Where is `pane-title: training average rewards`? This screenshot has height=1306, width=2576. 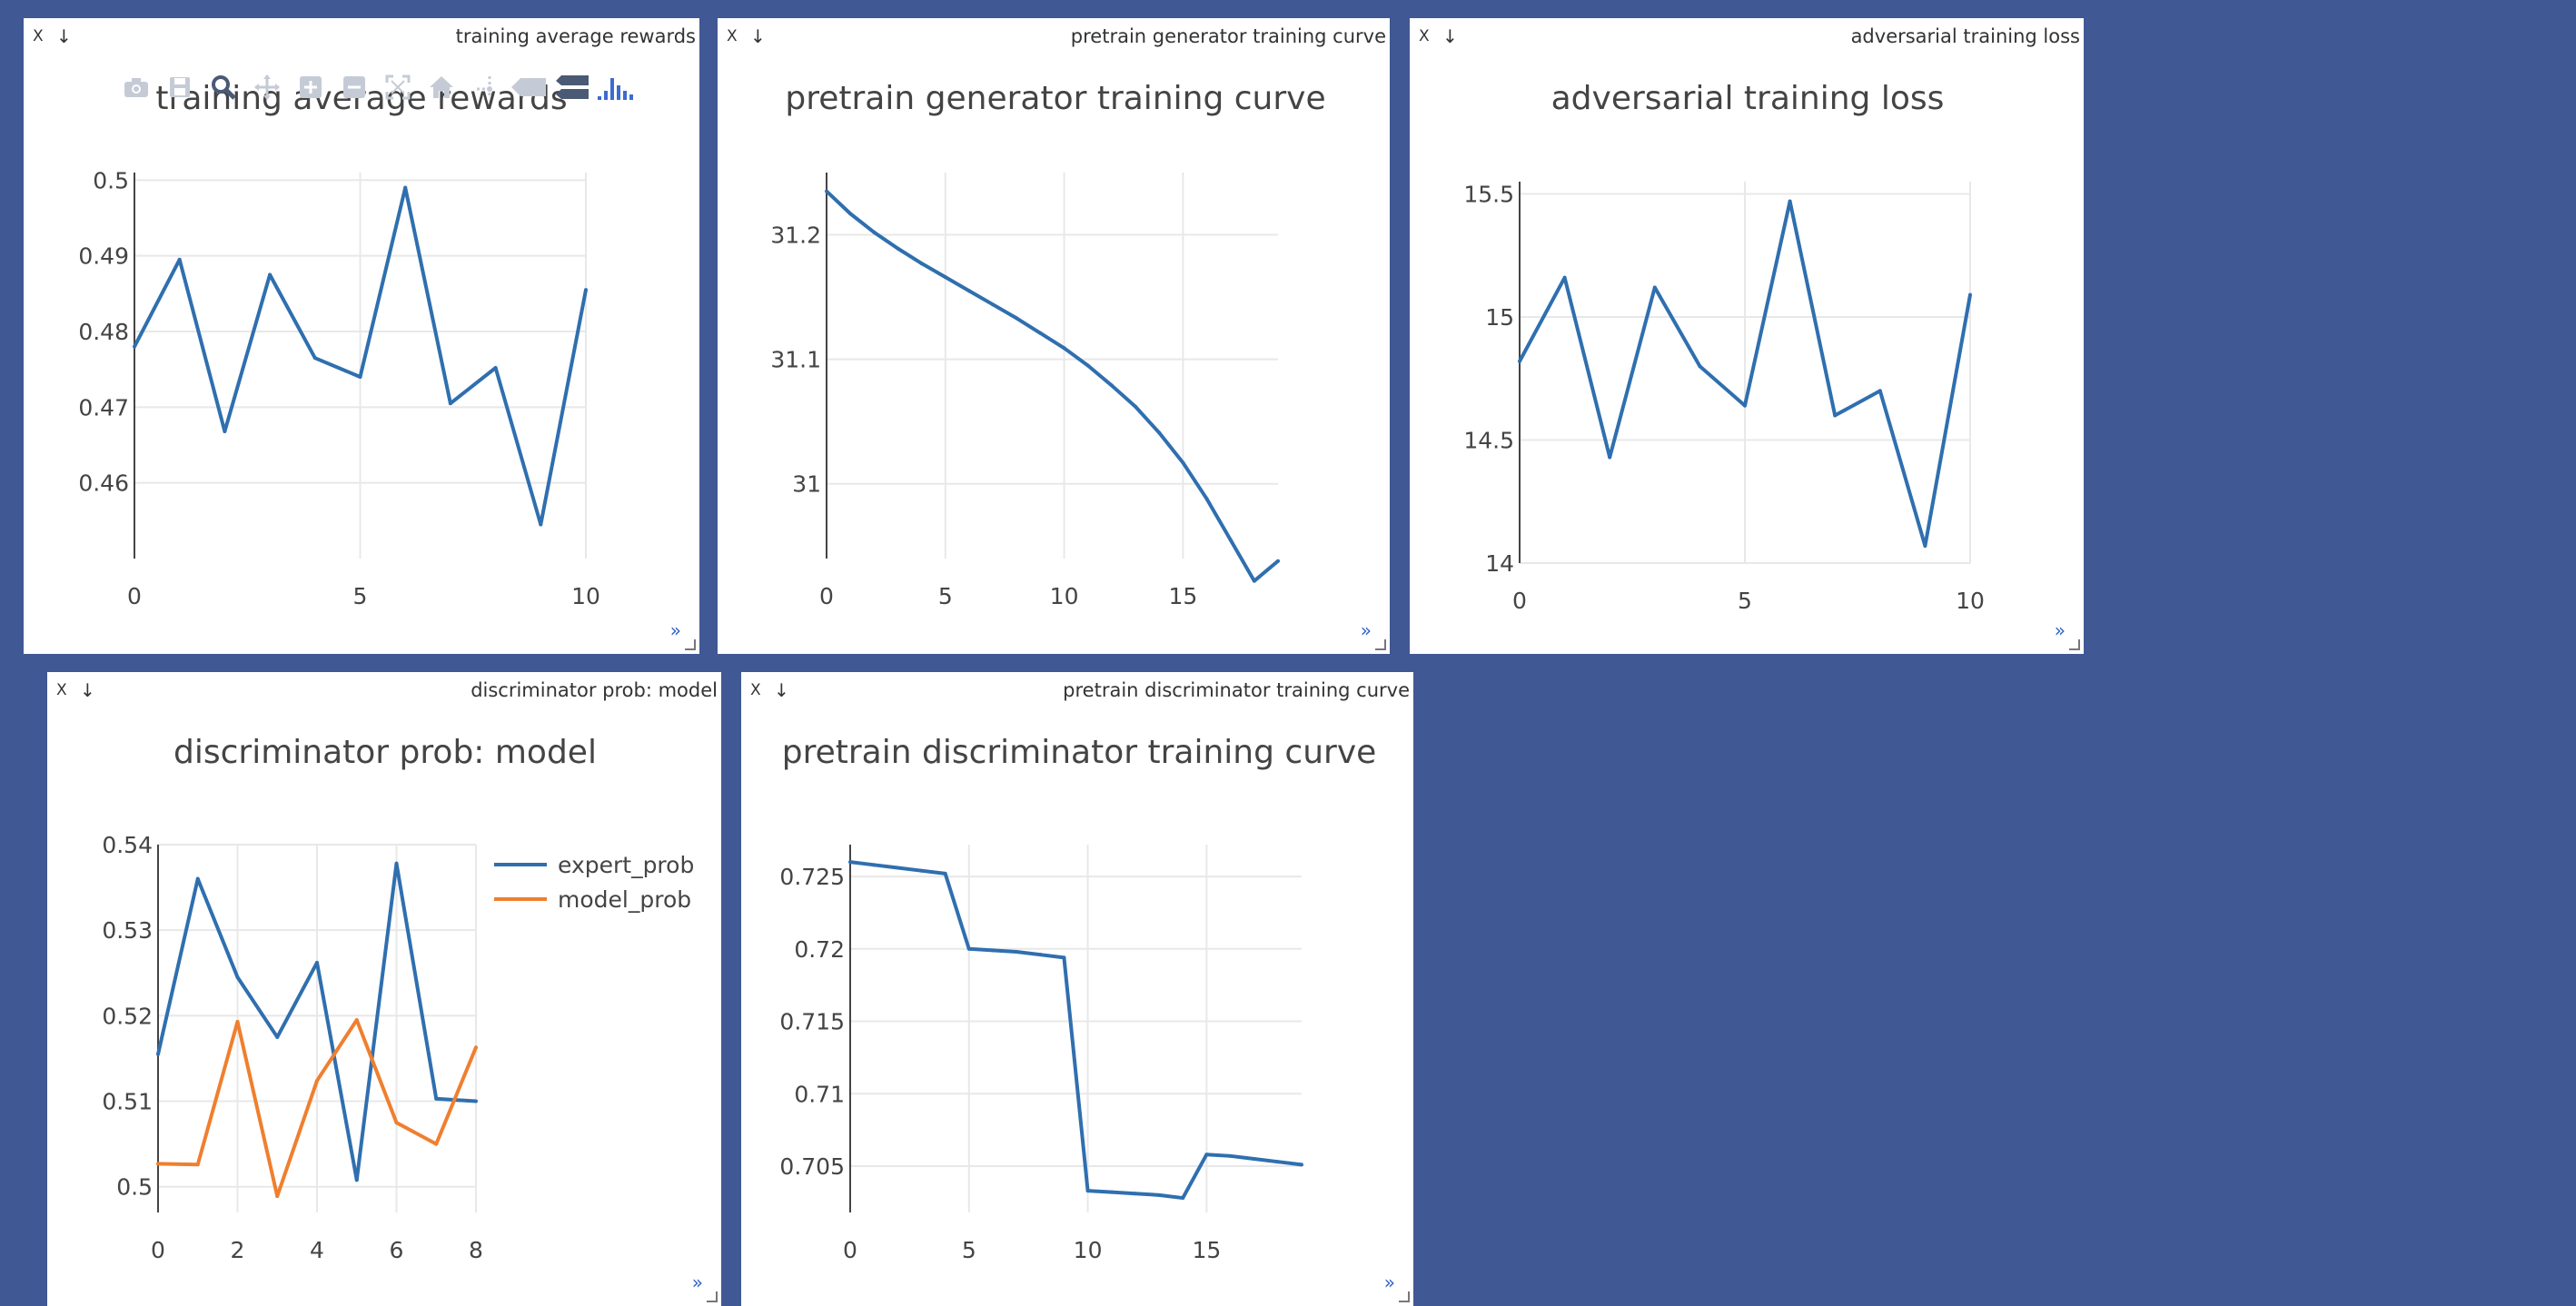
pane-title: training average rewards is located at coordinates (575, 36).